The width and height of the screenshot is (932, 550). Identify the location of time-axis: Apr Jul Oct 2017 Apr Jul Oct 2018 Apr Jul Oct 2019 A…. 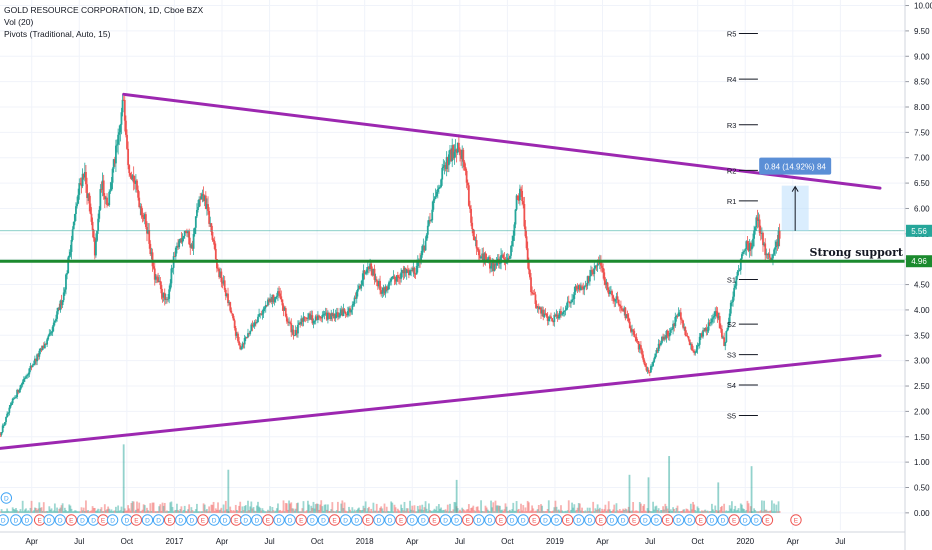
(452, 538).